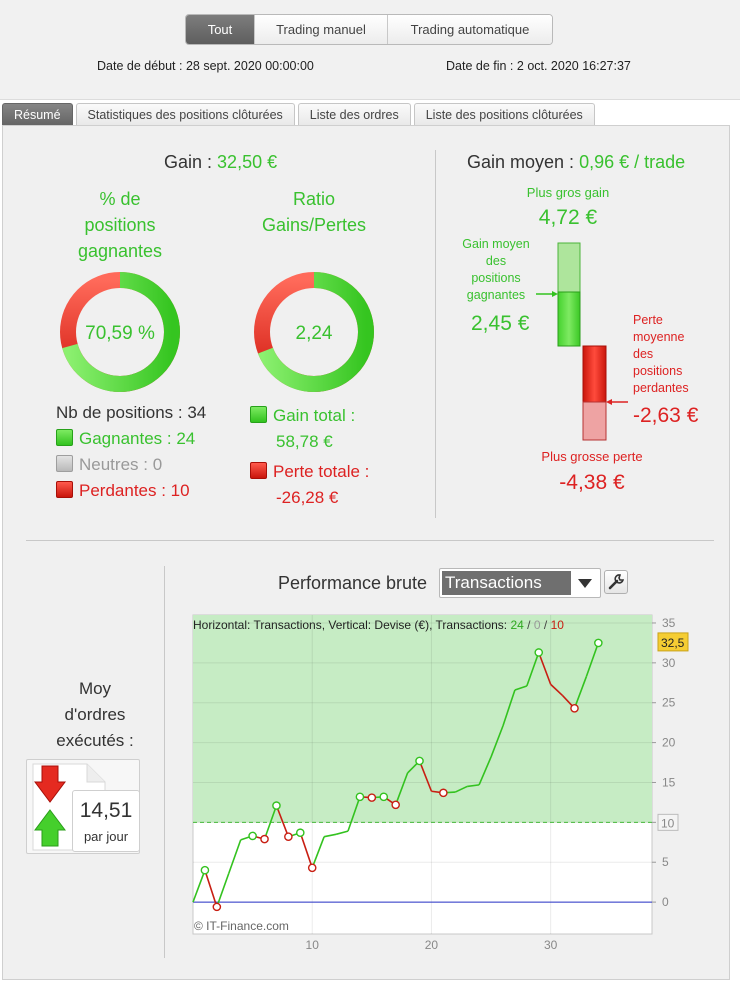 This screenshot has width=740, height=986. What do you see at coordinates (661, 388) in the screenshot?
I see `avg-loss-label-line: perdantes` at bounding box center [661, 388].